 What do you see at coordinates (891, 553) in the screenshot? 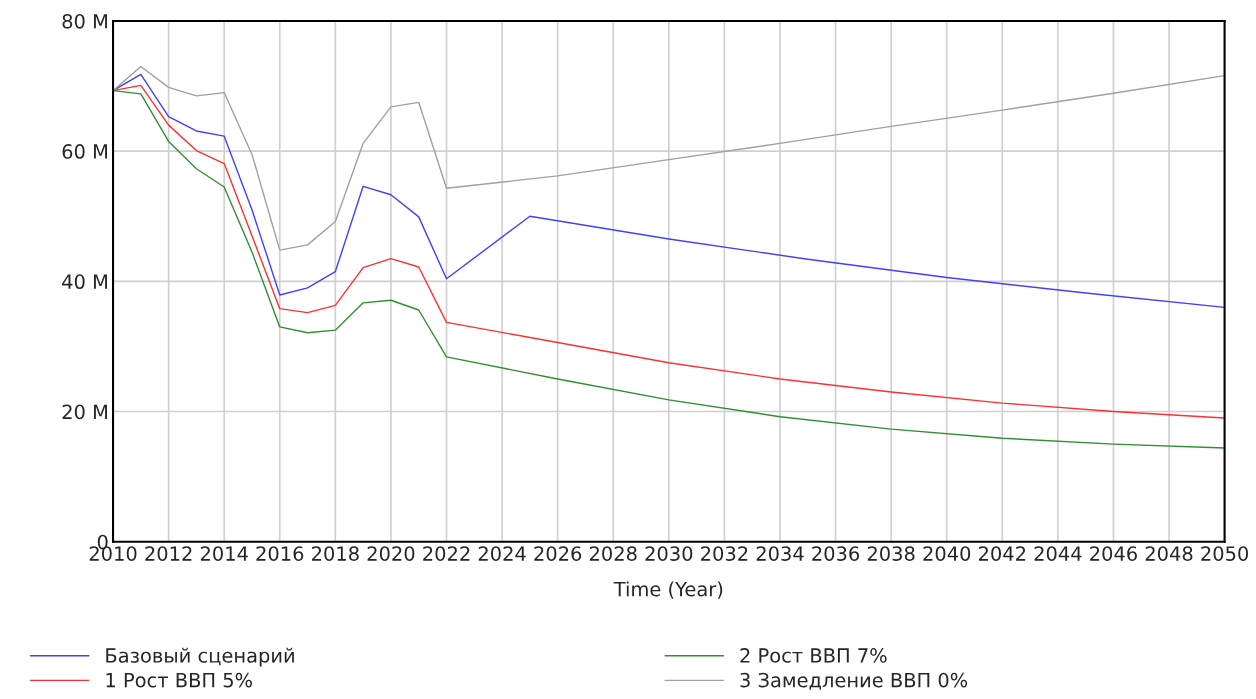
I see `x-tick-label: 2038` at bounding box center [891, 553].